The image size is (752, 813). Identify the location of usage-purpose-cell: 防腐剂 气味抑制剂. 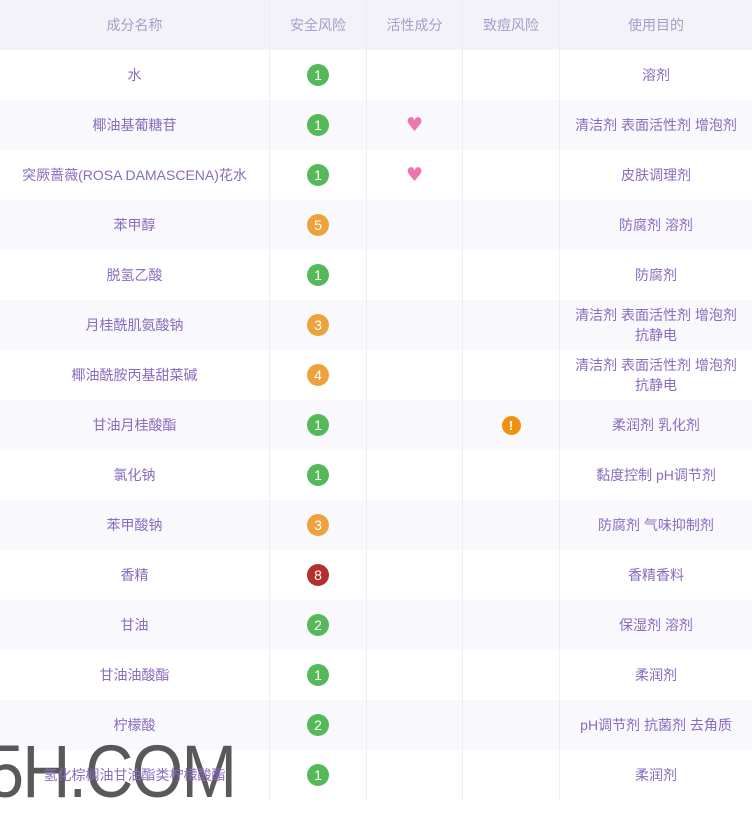
(656, 525).